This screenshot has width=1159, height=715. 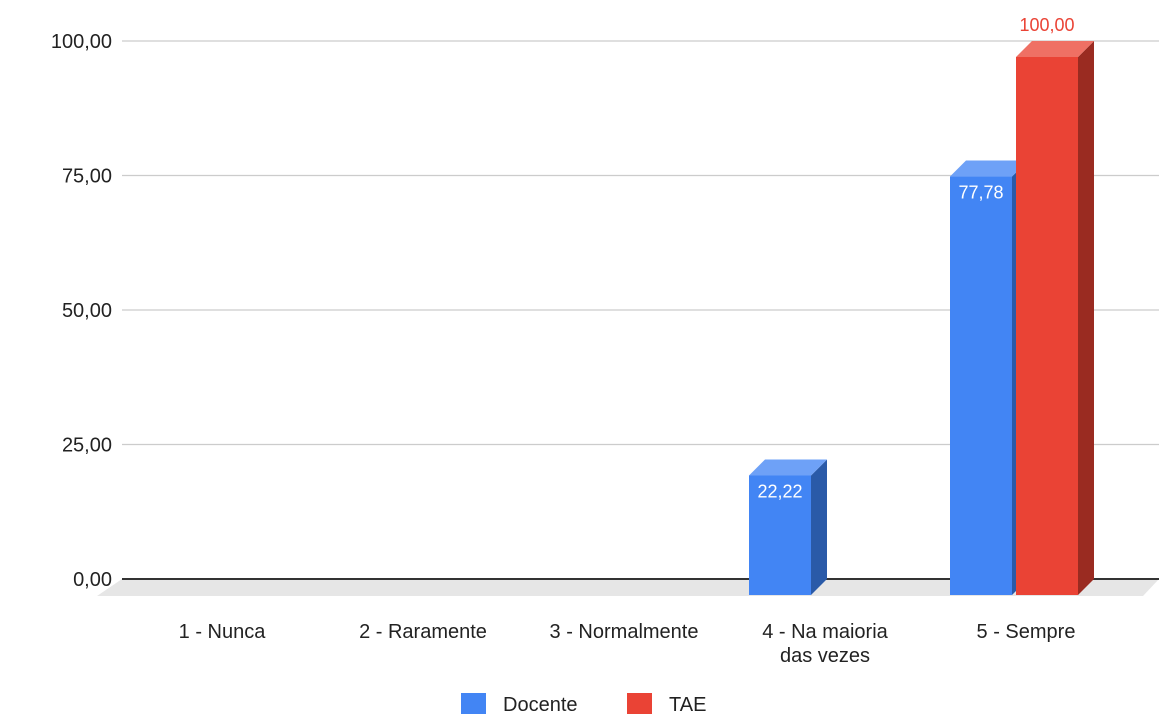 I want to click on y-axis-ticks: 0,00 25,00 50,00 75,00 100,00, so click(x=81, y=311).